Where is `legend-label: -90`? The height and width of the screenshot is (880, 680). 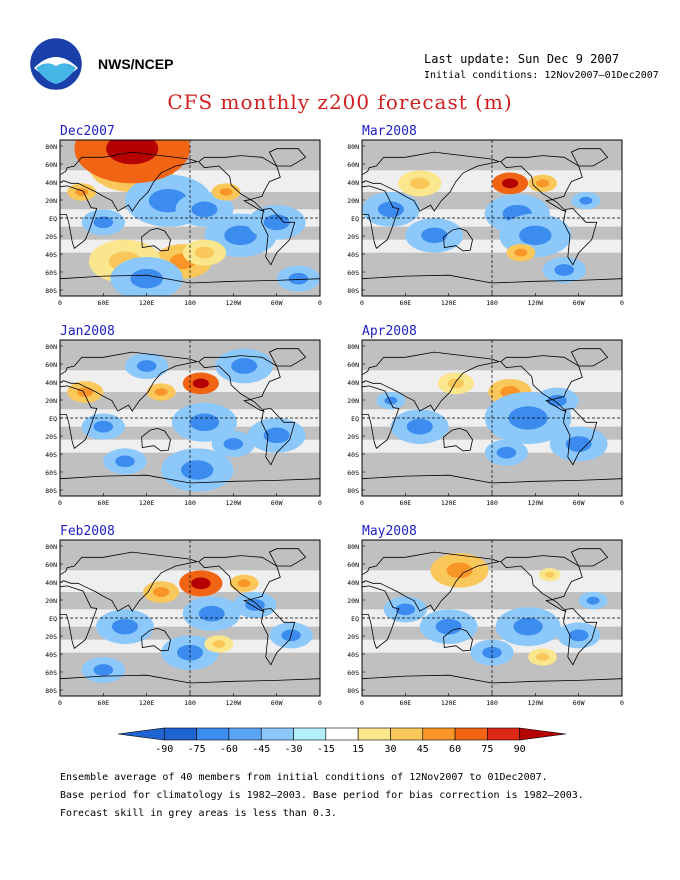 legend-label: -90 is located at coordinates (164, 749).